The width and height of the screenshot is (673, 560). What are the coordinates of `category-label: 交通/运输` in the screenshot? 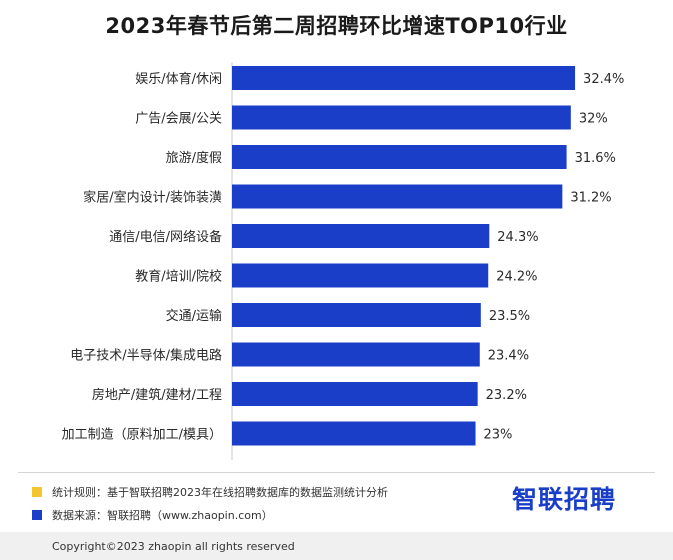 It's located at (194, 316).